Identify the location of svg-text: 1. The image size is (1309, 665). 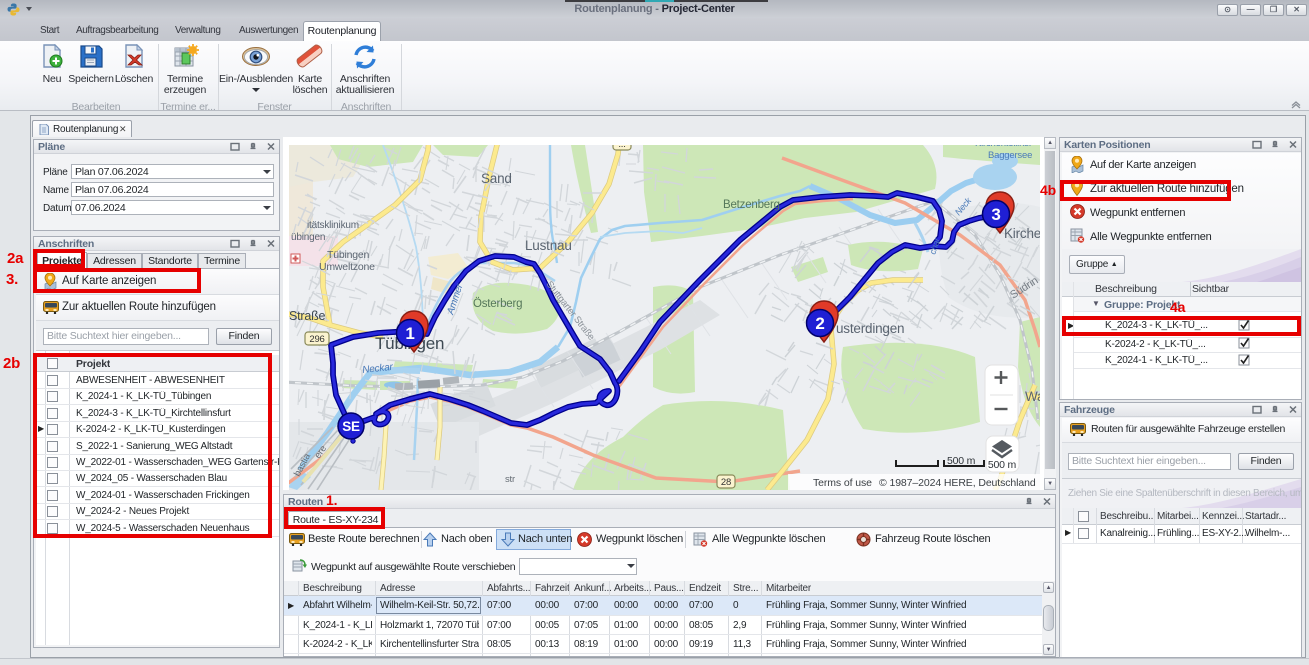
(409, 333).